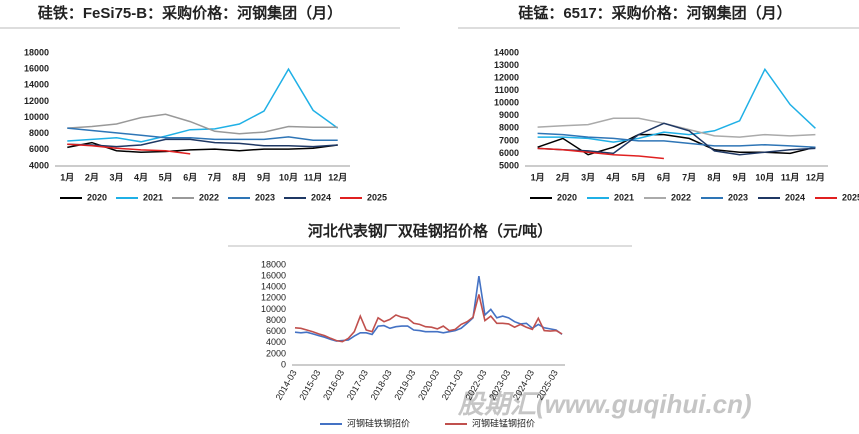  Describe the element at coordinates (357, 385) in the screenshot. I see `x-tick-label: 2017-03` at that location.